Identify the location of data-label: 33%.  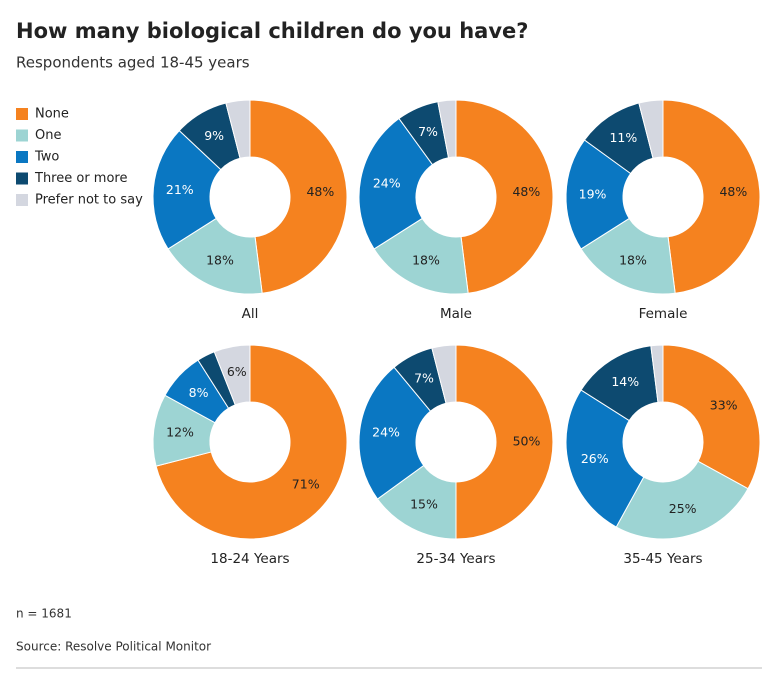
(724, 405).